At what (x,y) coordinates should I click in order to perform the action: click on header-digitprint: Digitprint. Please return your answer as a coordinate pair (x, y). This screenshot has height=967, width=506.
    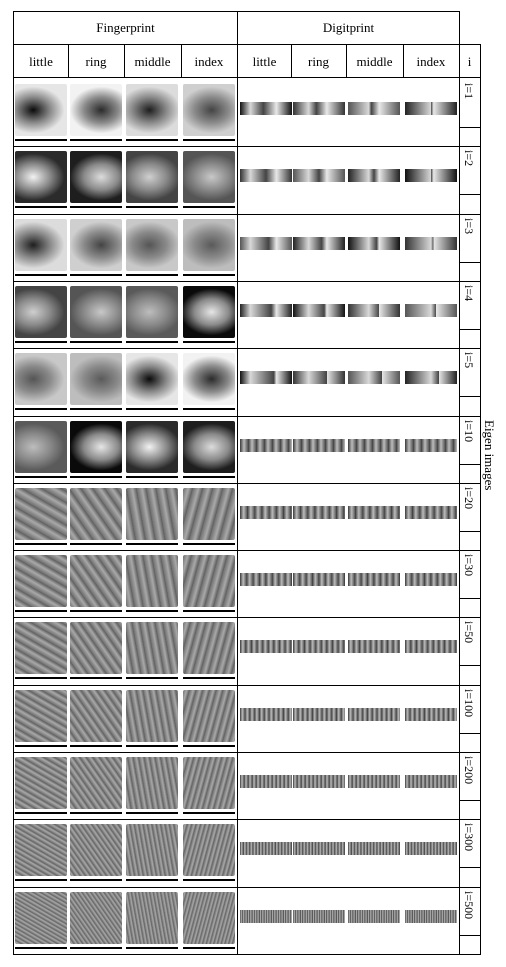
    Looking at the image, I should click on (348, 27).